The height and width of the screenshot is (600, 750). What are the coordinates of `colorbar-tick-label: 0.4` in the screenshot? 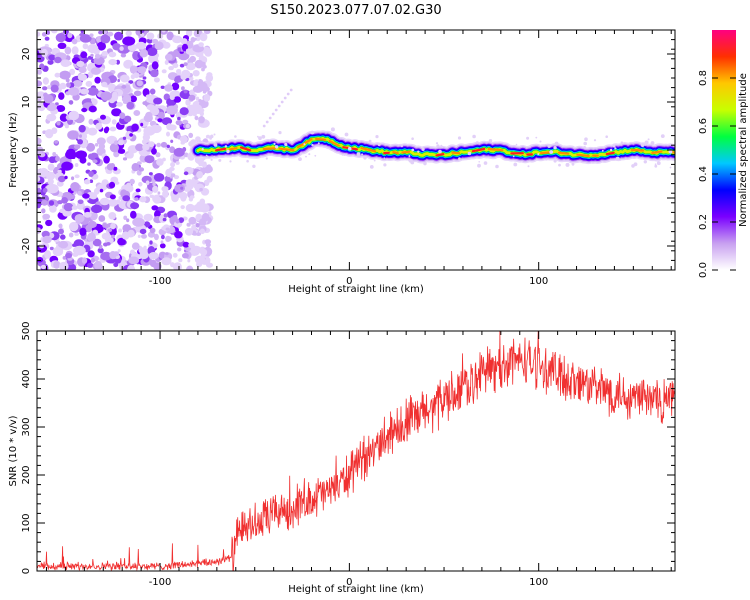 It's located at (703, 174).